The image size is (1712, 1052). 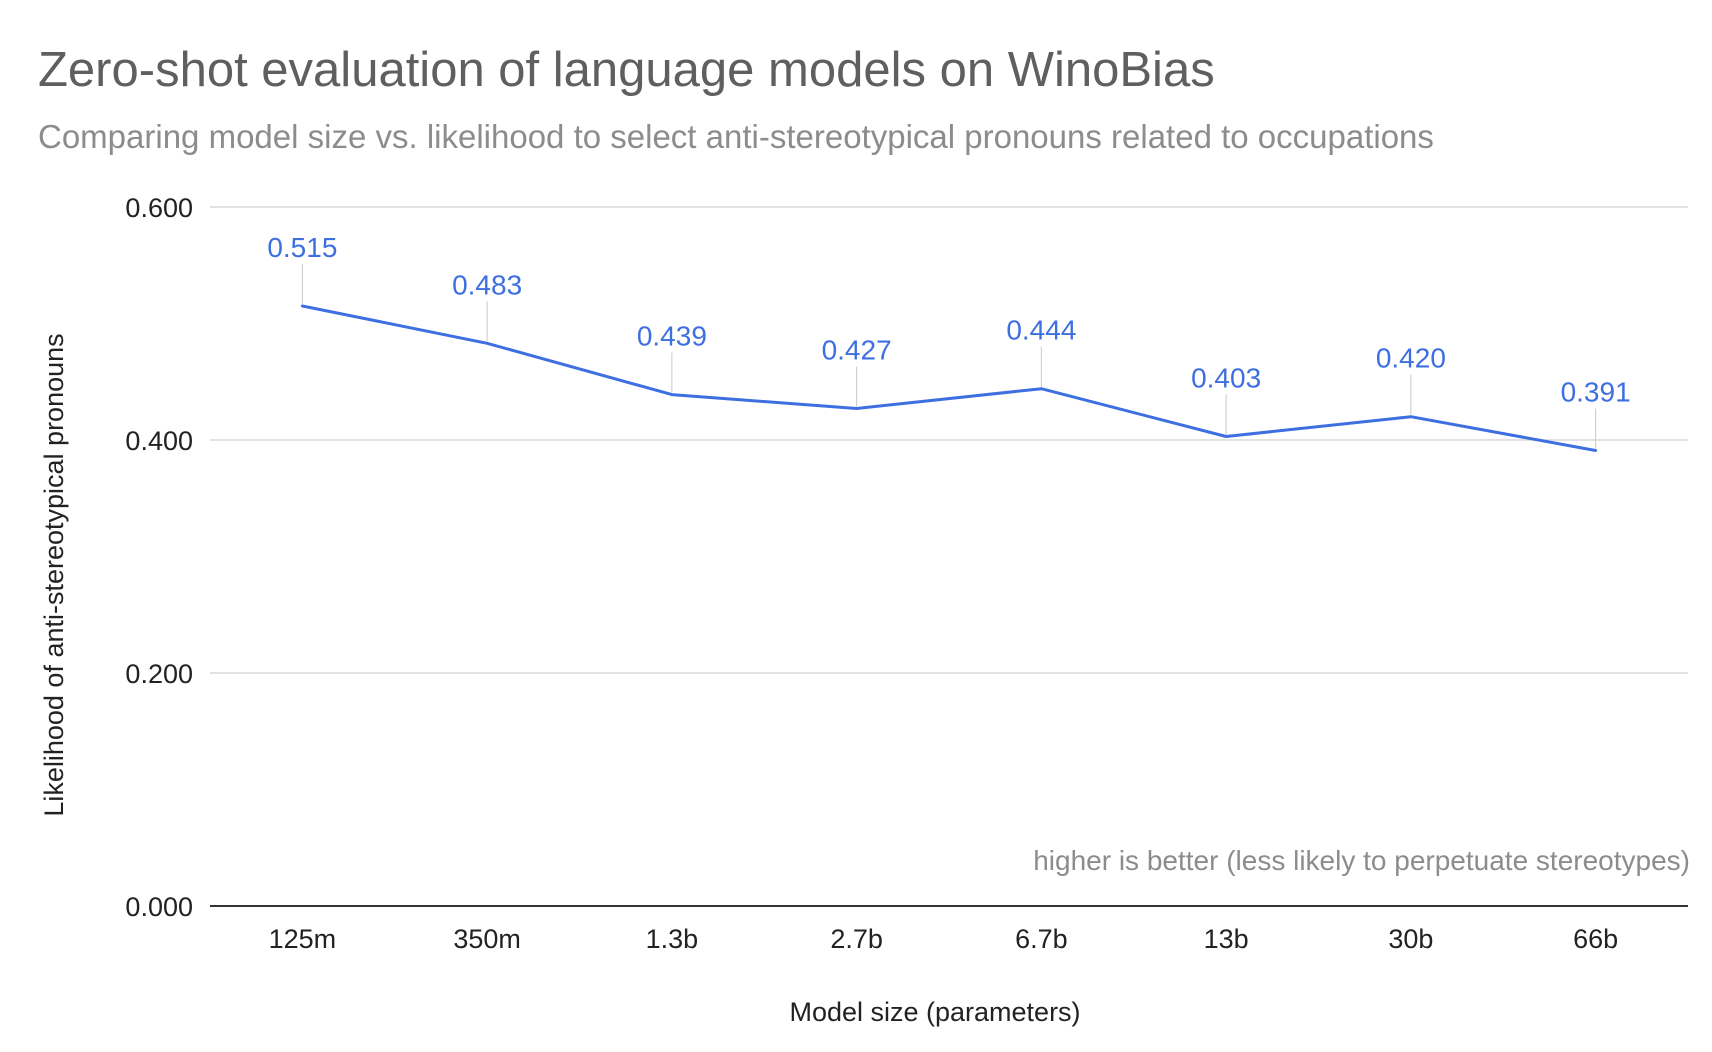 What do you see at coordinates (856, 939) in the screenshot?
I see `x-tick-label: 2.7b` at bounding box center [856, 939].